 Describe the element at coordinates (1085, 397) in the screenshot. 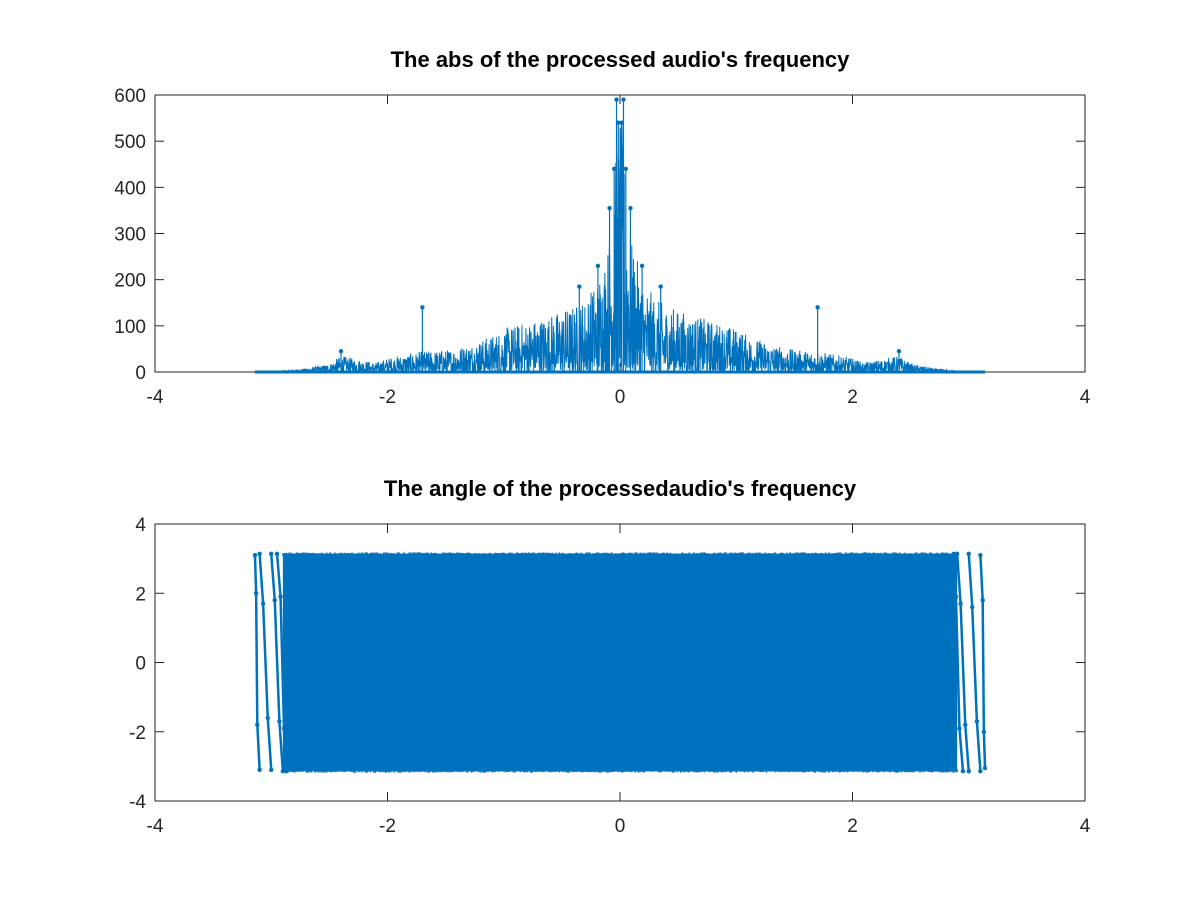

I see `mag-x-tick-label: 4` at that location.